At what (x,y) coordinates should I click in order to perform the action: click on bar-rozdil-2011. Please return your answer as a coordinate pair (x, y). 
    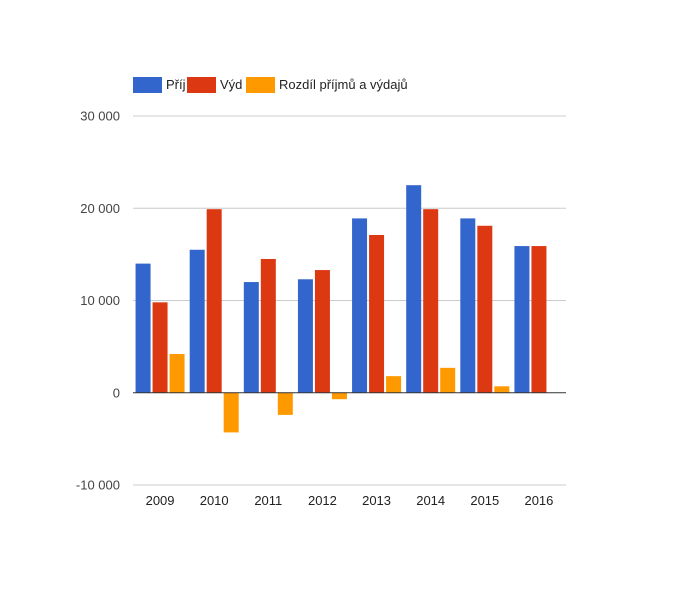
    Looking at the image, I should click on (285, 403).